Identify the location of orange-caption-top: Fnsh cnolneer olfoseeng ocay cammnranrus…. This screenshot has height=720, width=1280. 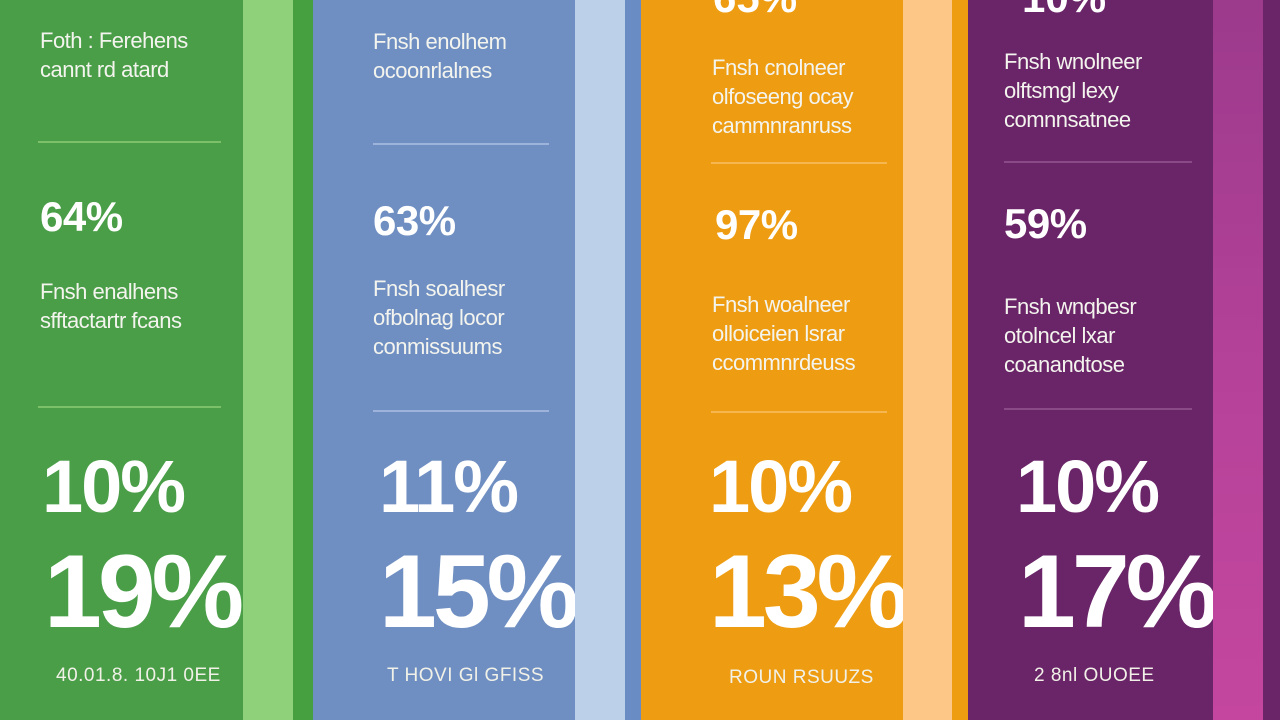
(783, 96).